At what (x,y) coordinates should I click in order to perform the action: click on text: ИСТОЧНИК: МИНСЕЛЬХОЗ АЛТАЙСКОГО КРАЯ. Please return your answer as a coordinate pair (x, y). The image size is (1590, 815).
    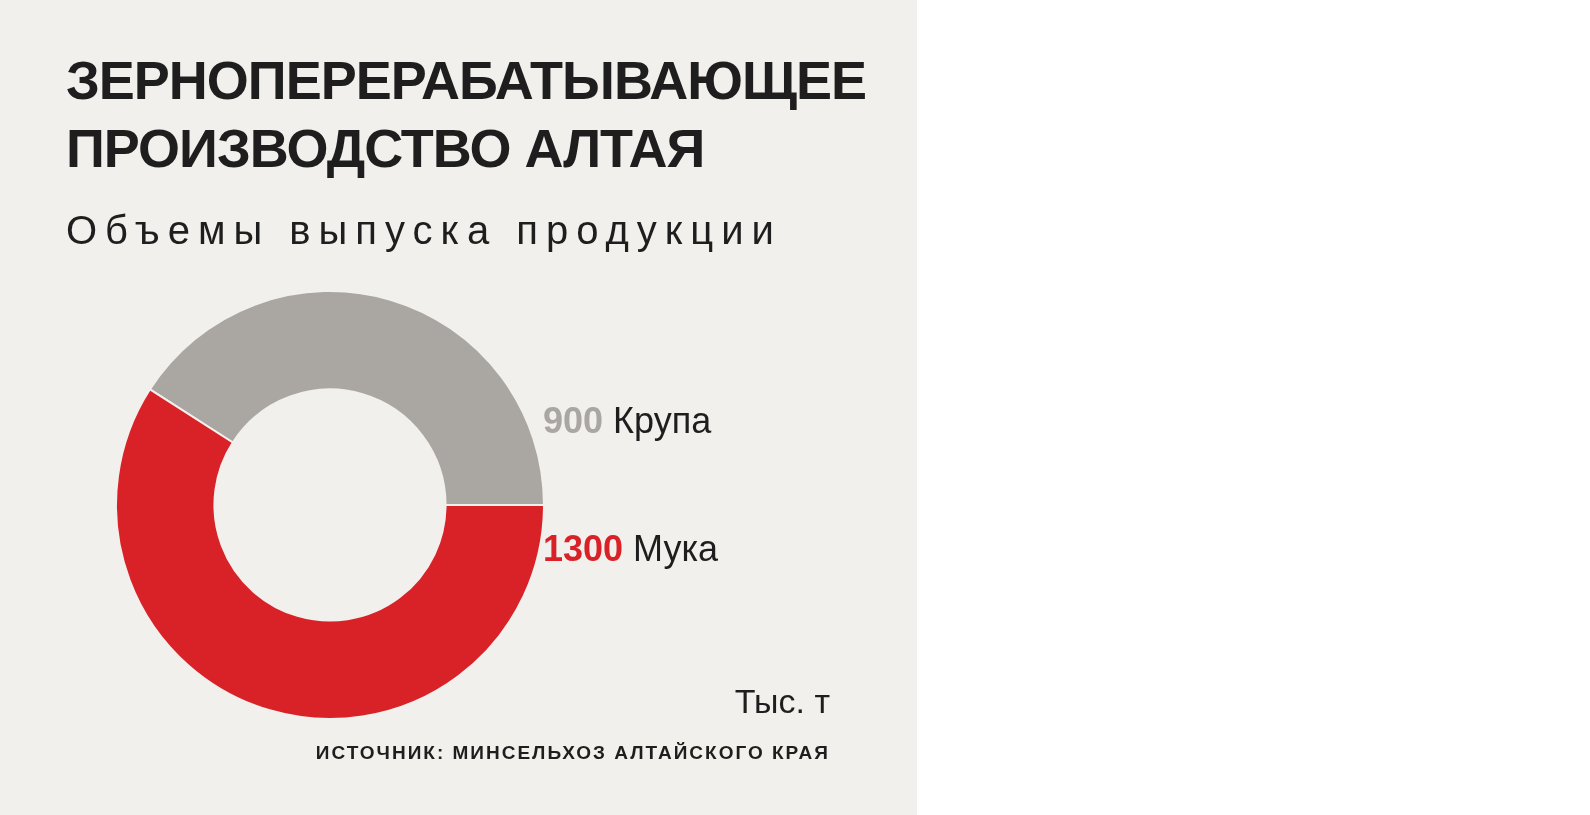
    Looking at the image, I should click on (572, 753).